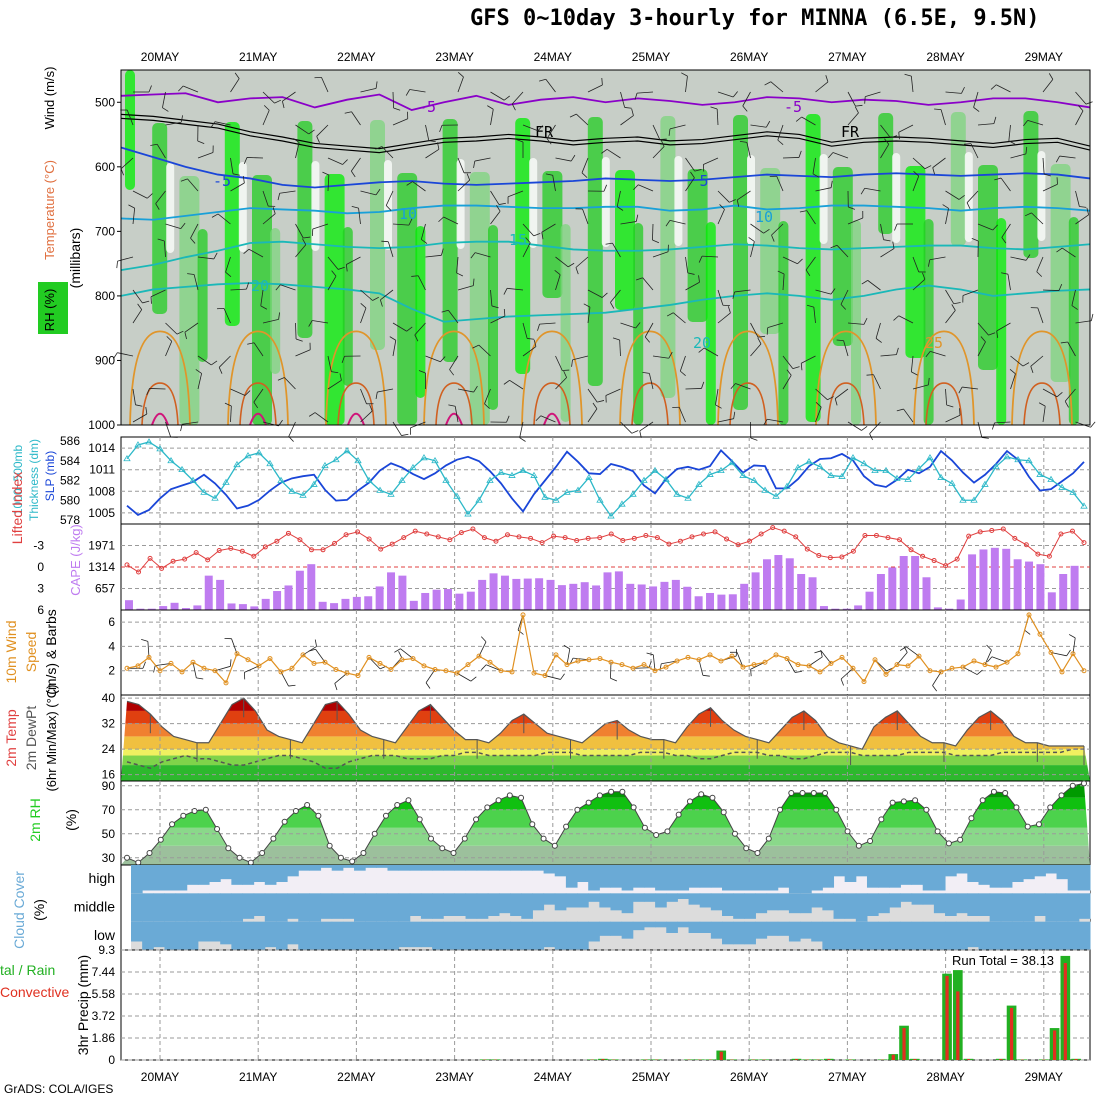 The image size is (1100, 1100). What do you see at coordinates (71, 820) in the screenshot?
I see `rh2m-axis-label-2: (%)` at bounding box center [71, 820].